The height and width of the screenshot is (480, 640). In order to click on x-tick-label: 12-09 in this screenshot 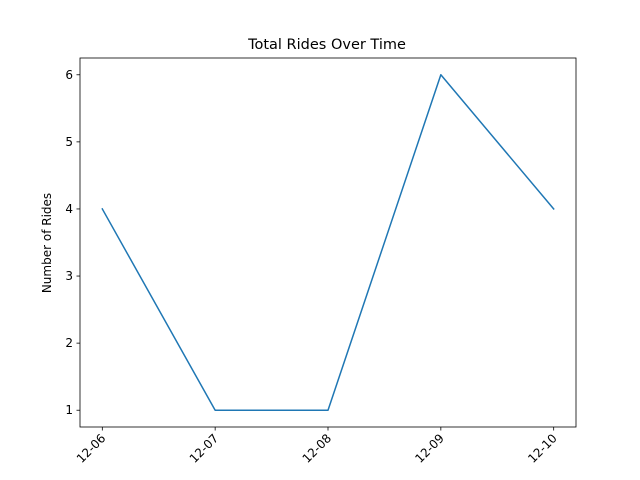, I will do `click(429, 448)`.